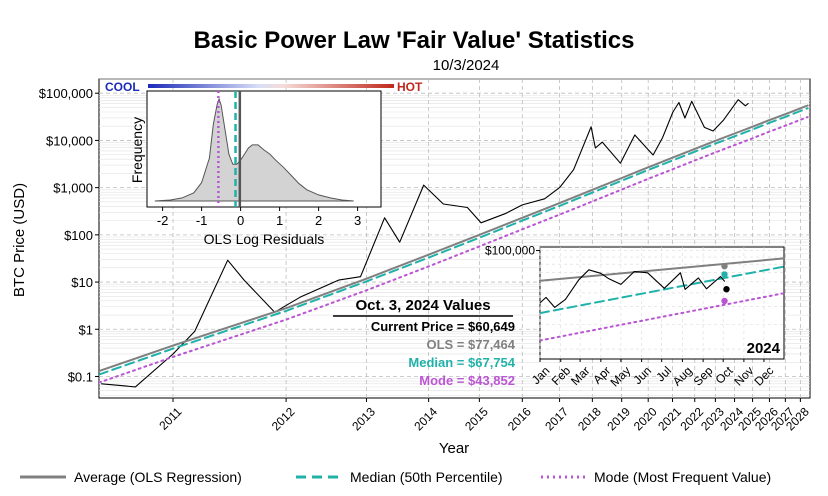 The image size is (828, 496). I want to click on cool-hot-scale: COOL HOT, so click(264, 87).